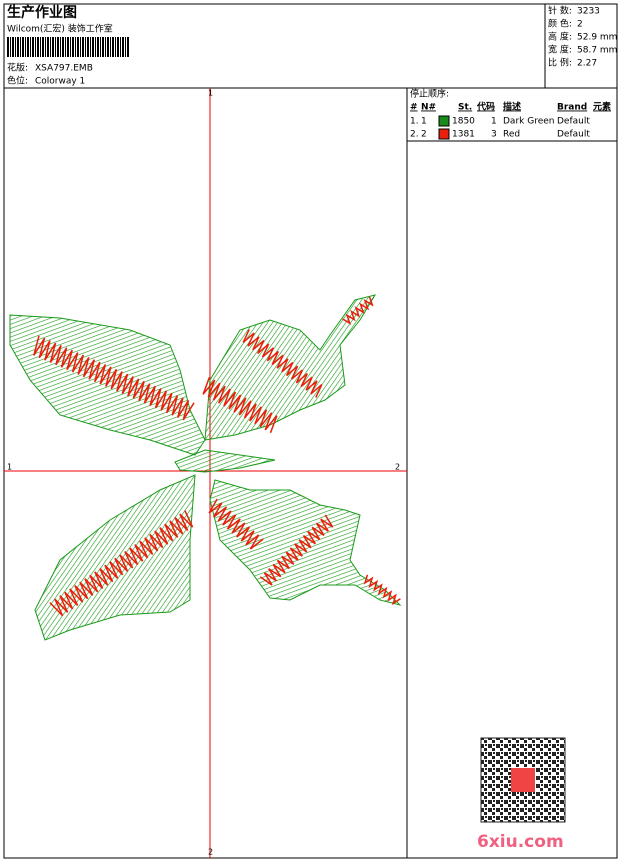 This screenshot has height=864, width=620. What do you see at coordinates (560, 11) in the screenshot?
I see `stat-label: 针 数:` at bounding box center [560, 11].